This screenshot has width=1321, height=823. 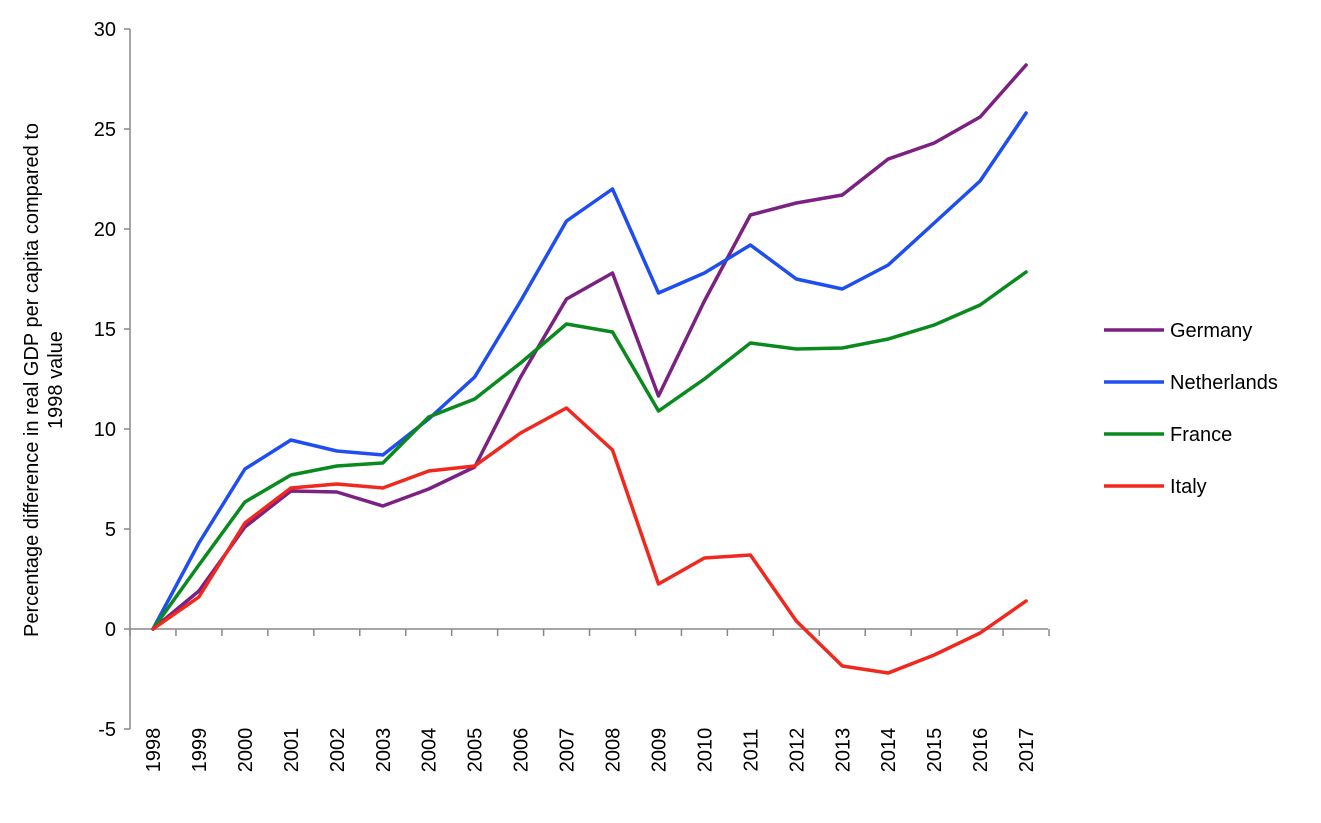 What do you see at coordinates (522, 750) in the screenshot?
I see `x-tick-label: 2006` at bounding box center [522, 750].